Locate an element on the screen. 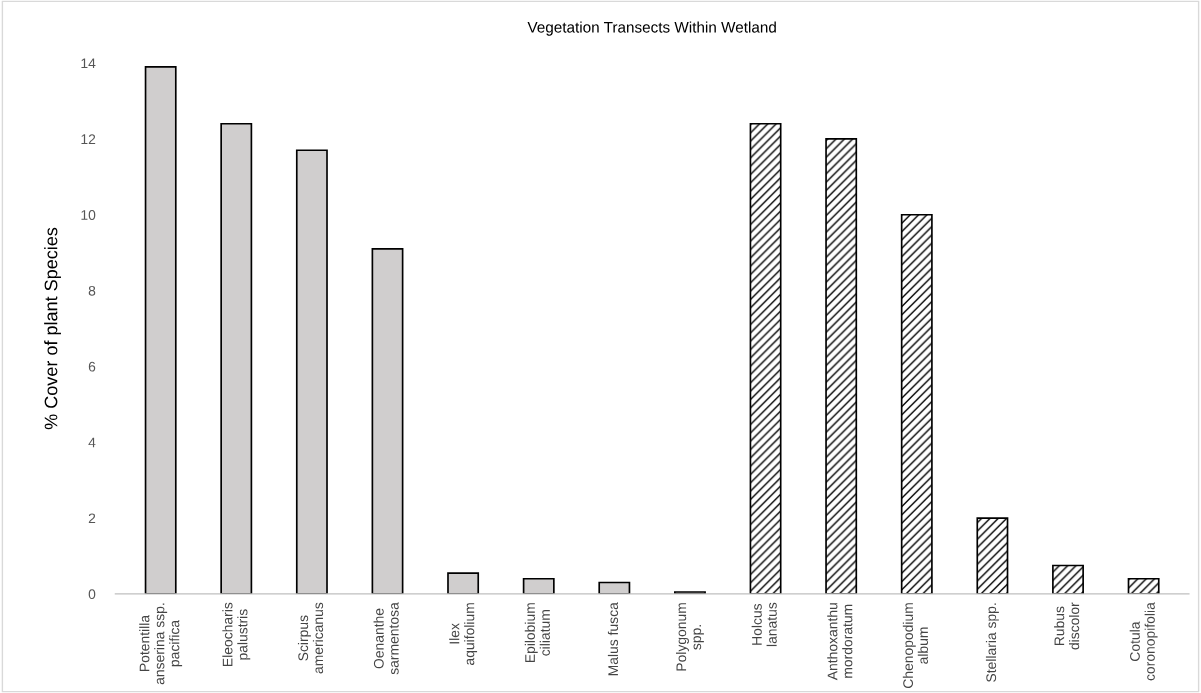 This screenshot has height=693, width=1201. x-tick-label: Rubus discolor is located at coordinates (1067, 626).